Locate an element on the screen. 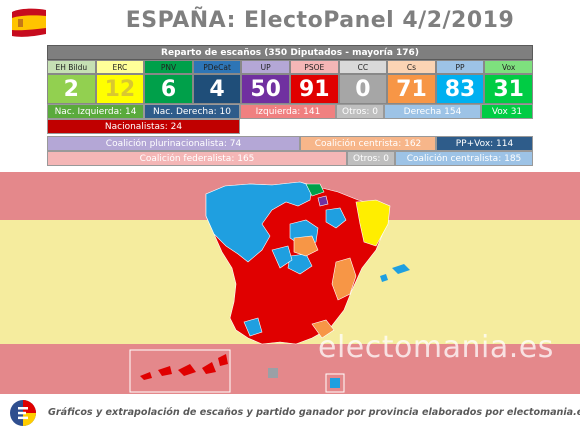 Image resolution: width=580 pixels, height=435 pixels. party-seats-2: 6 is located at coordinates (168, 89).